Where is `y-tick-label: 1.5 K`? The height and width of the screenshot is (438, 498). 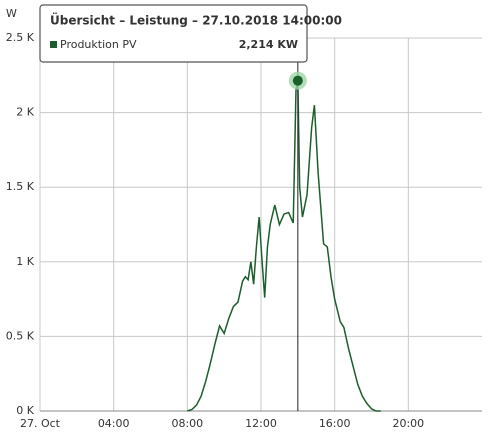
y-tick-label: 1.5 K is located at coordinates (20, 186).